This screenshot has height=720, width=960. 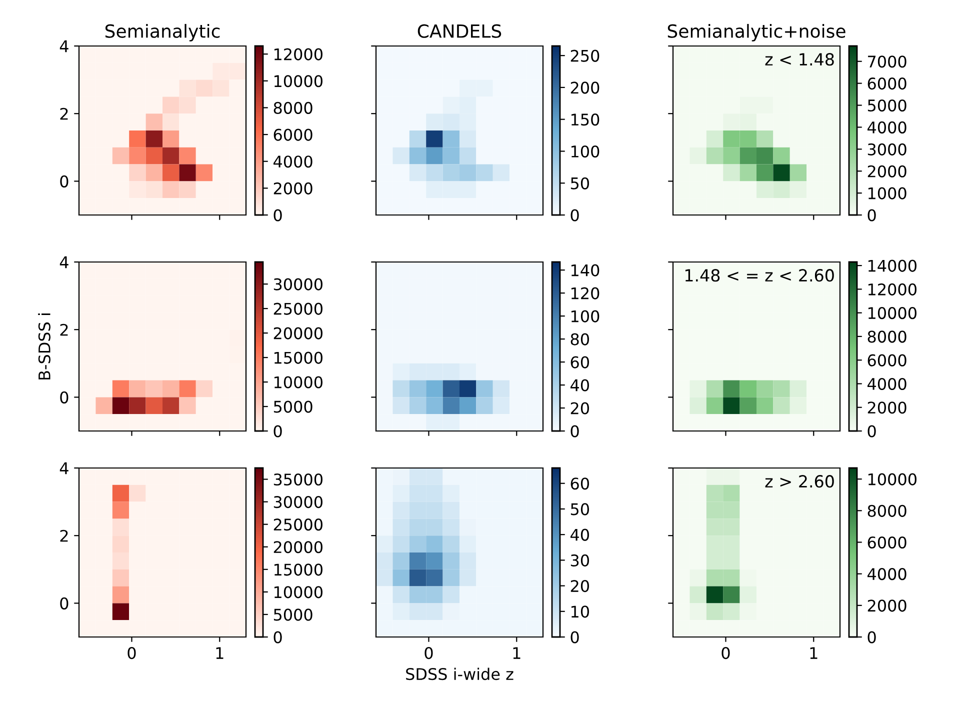 What do you see at coordinates (585, 120) in the screenshot?
I see `color-bar-label: 150` at bounding box center [585, 120].